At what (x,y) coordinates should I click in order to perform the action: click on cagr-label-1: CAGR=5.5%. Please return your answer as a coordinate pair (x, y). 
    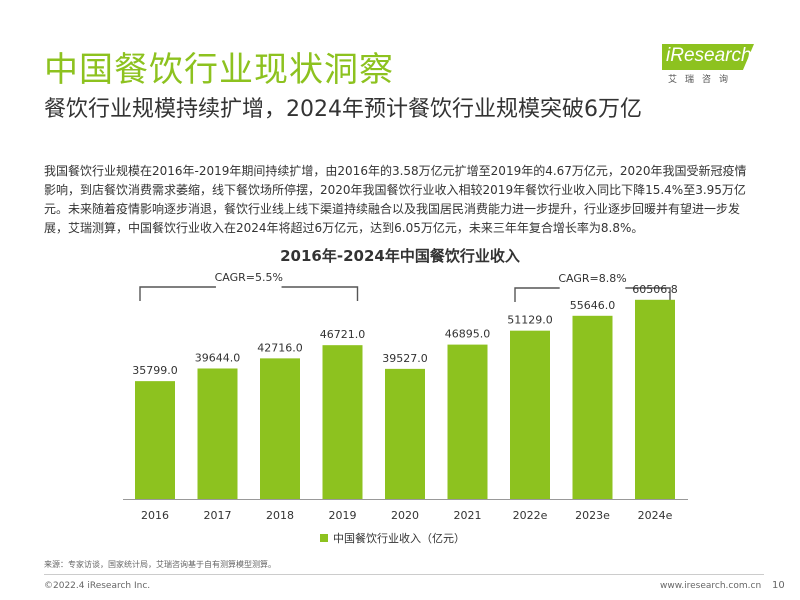
    Looking at the image, I should click on (249, 277).